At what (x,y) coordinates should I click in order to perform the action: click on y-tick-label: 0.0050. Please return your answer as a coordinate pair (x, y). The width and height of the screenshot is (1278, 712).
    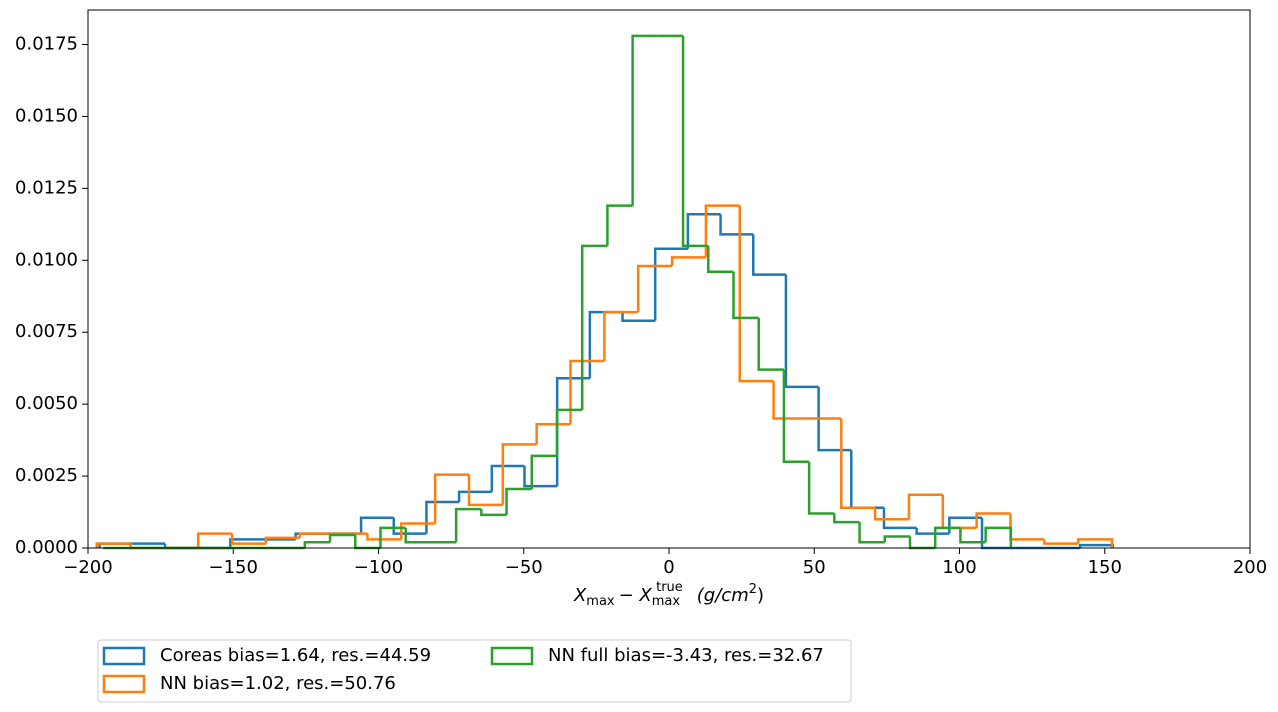
    Looking at the image, I should click on (46, 403).